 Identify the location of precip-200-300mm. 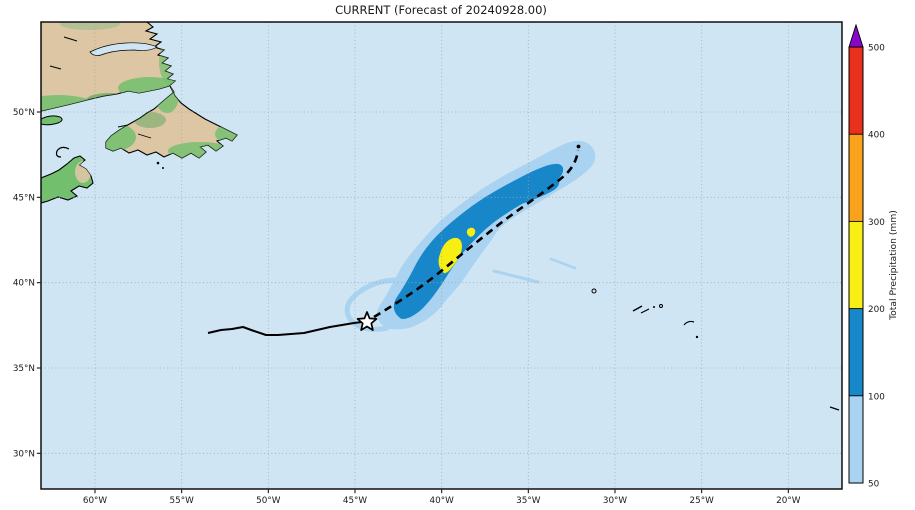
(450, 255).